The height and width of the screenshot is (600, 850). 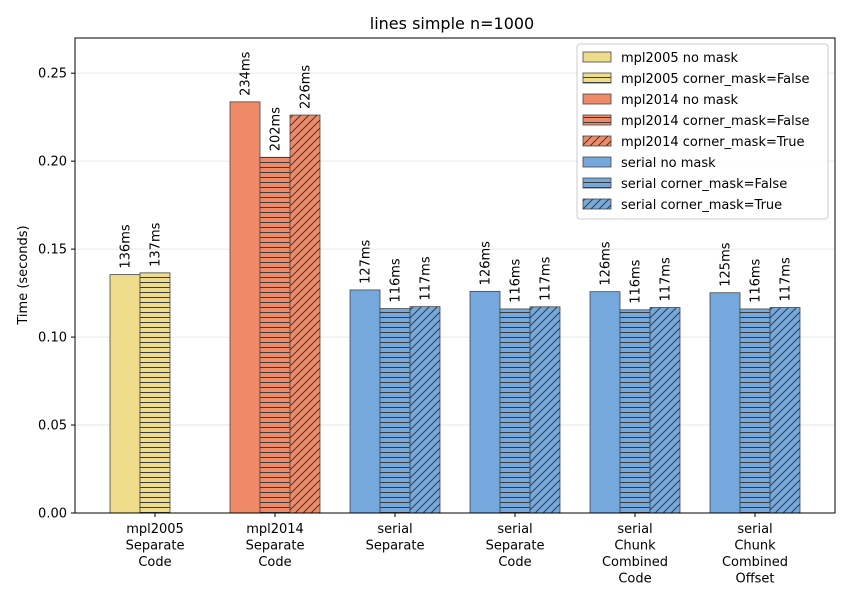 I want to click on bar-value-label: 234ms, so click(x=246, y=73).